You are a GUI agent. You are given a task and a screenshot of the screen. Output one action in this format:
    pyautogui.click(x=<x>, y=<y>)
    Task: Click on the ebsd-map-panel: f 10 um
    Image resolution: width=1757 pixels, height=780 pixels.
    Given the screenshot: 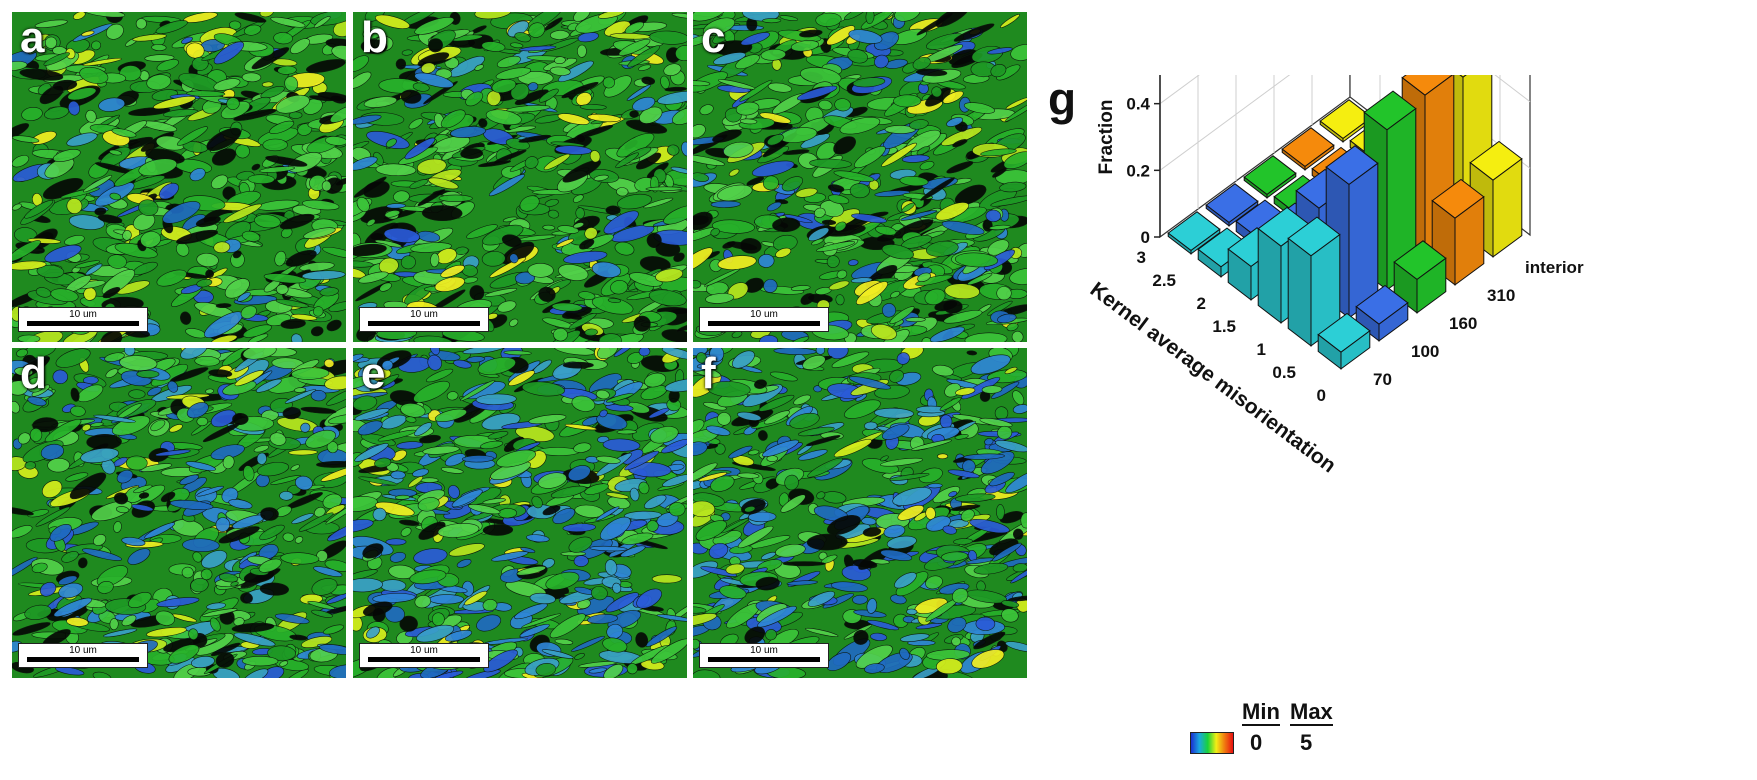 What is the action you would take?
    pyautogui.click(x=860, y=513)
    